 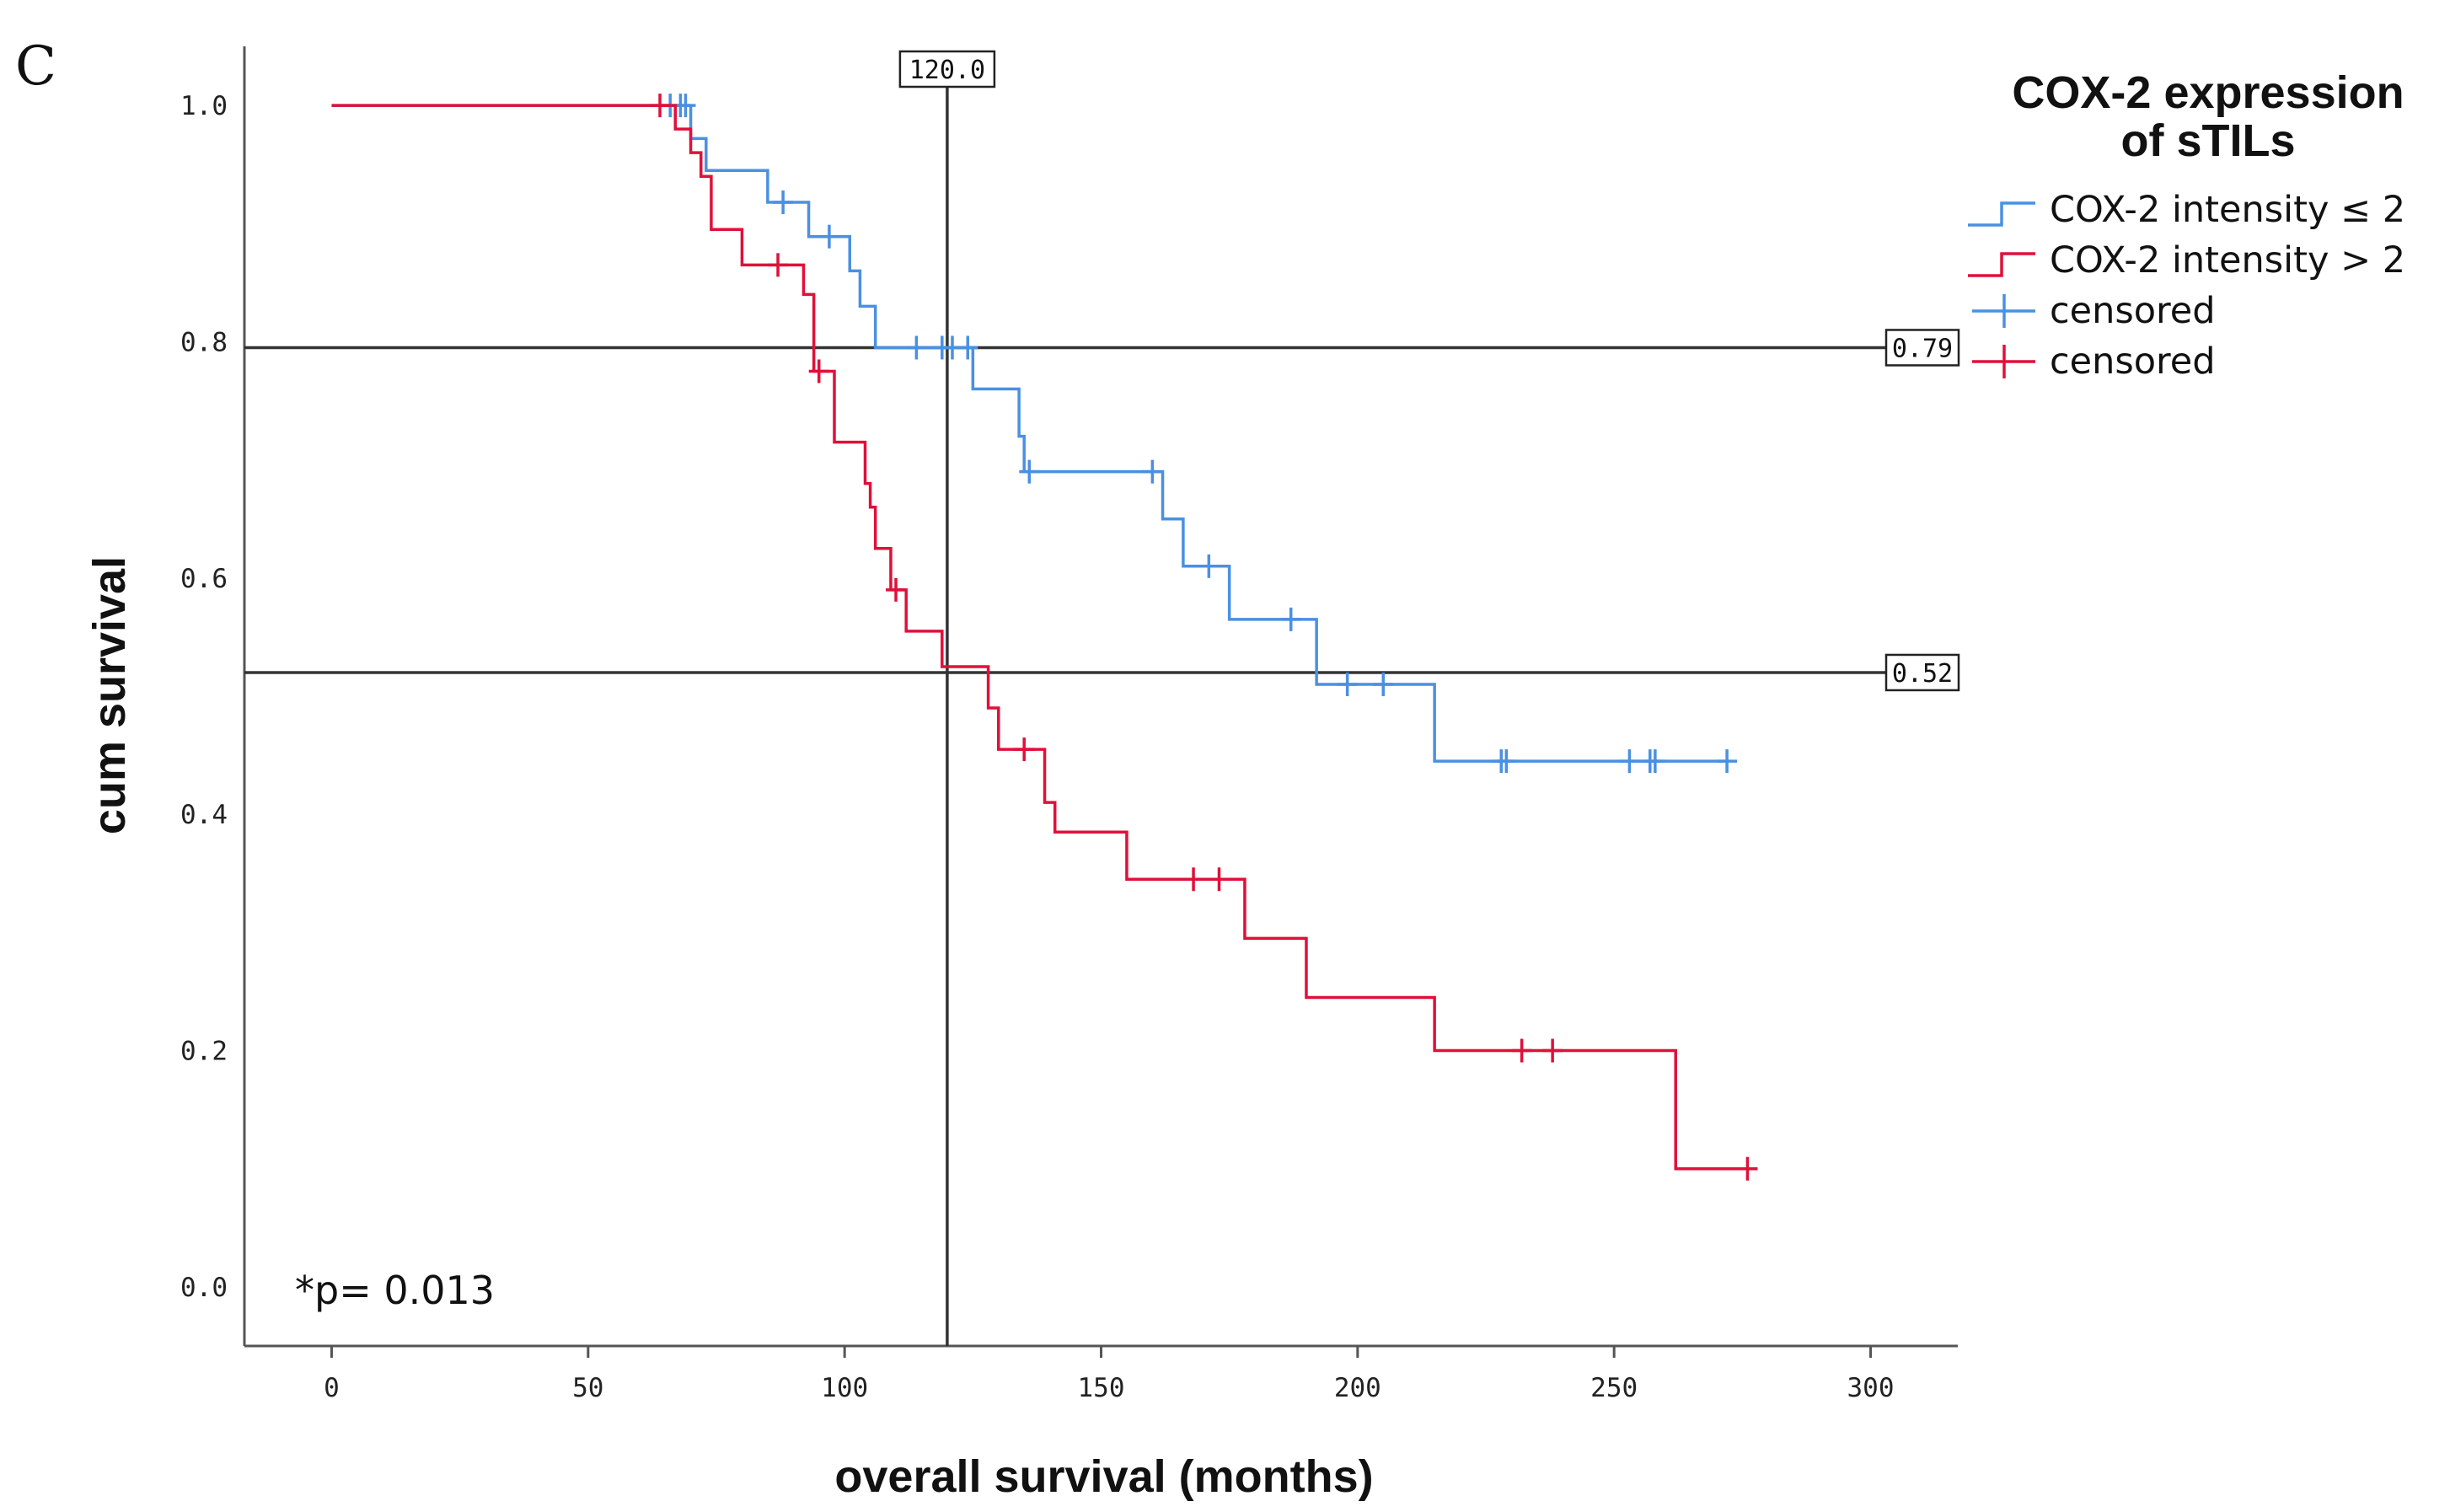 I want to click on y-tick-label: 0.8, so click(x=204, y=342).